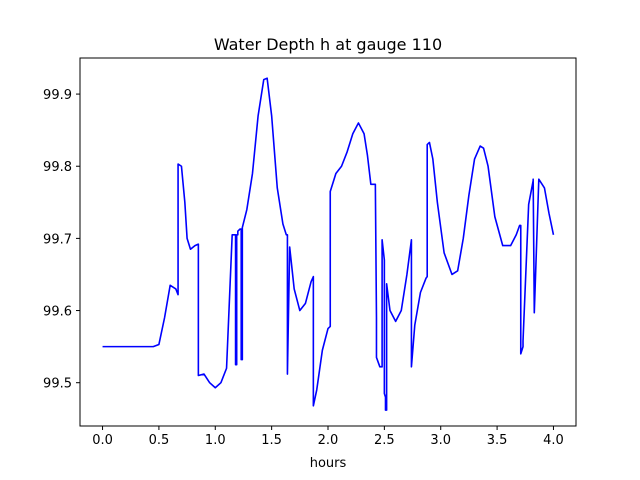  What do you see at coordinates (57, 239) in the screenshot?
I see `y-tick-label: 99.7` at bounding box center [57, 239].